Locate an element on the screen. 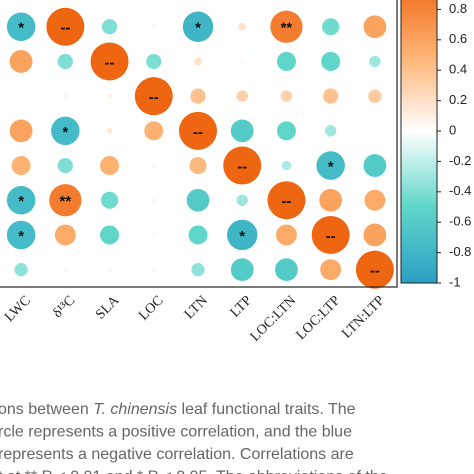 Image resolution: width=474 pixels, height=474 pixels. x-tick-label: SLA is located at coordinates (108, 308).